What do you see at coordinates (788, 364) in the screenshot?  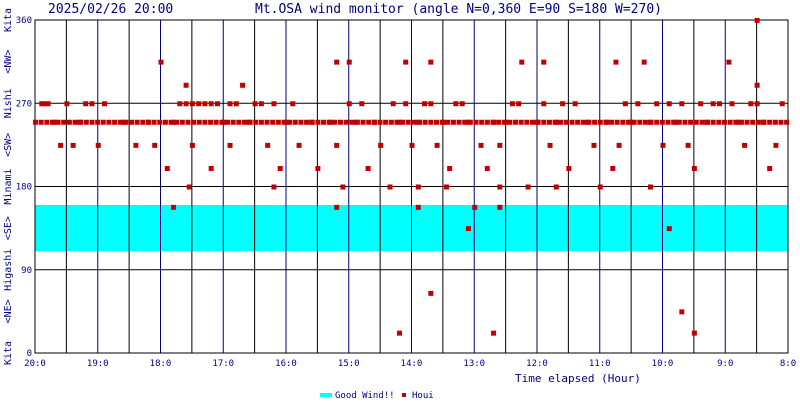 I see `x-tick-label: 8:0` at bounding box center [788, 364].